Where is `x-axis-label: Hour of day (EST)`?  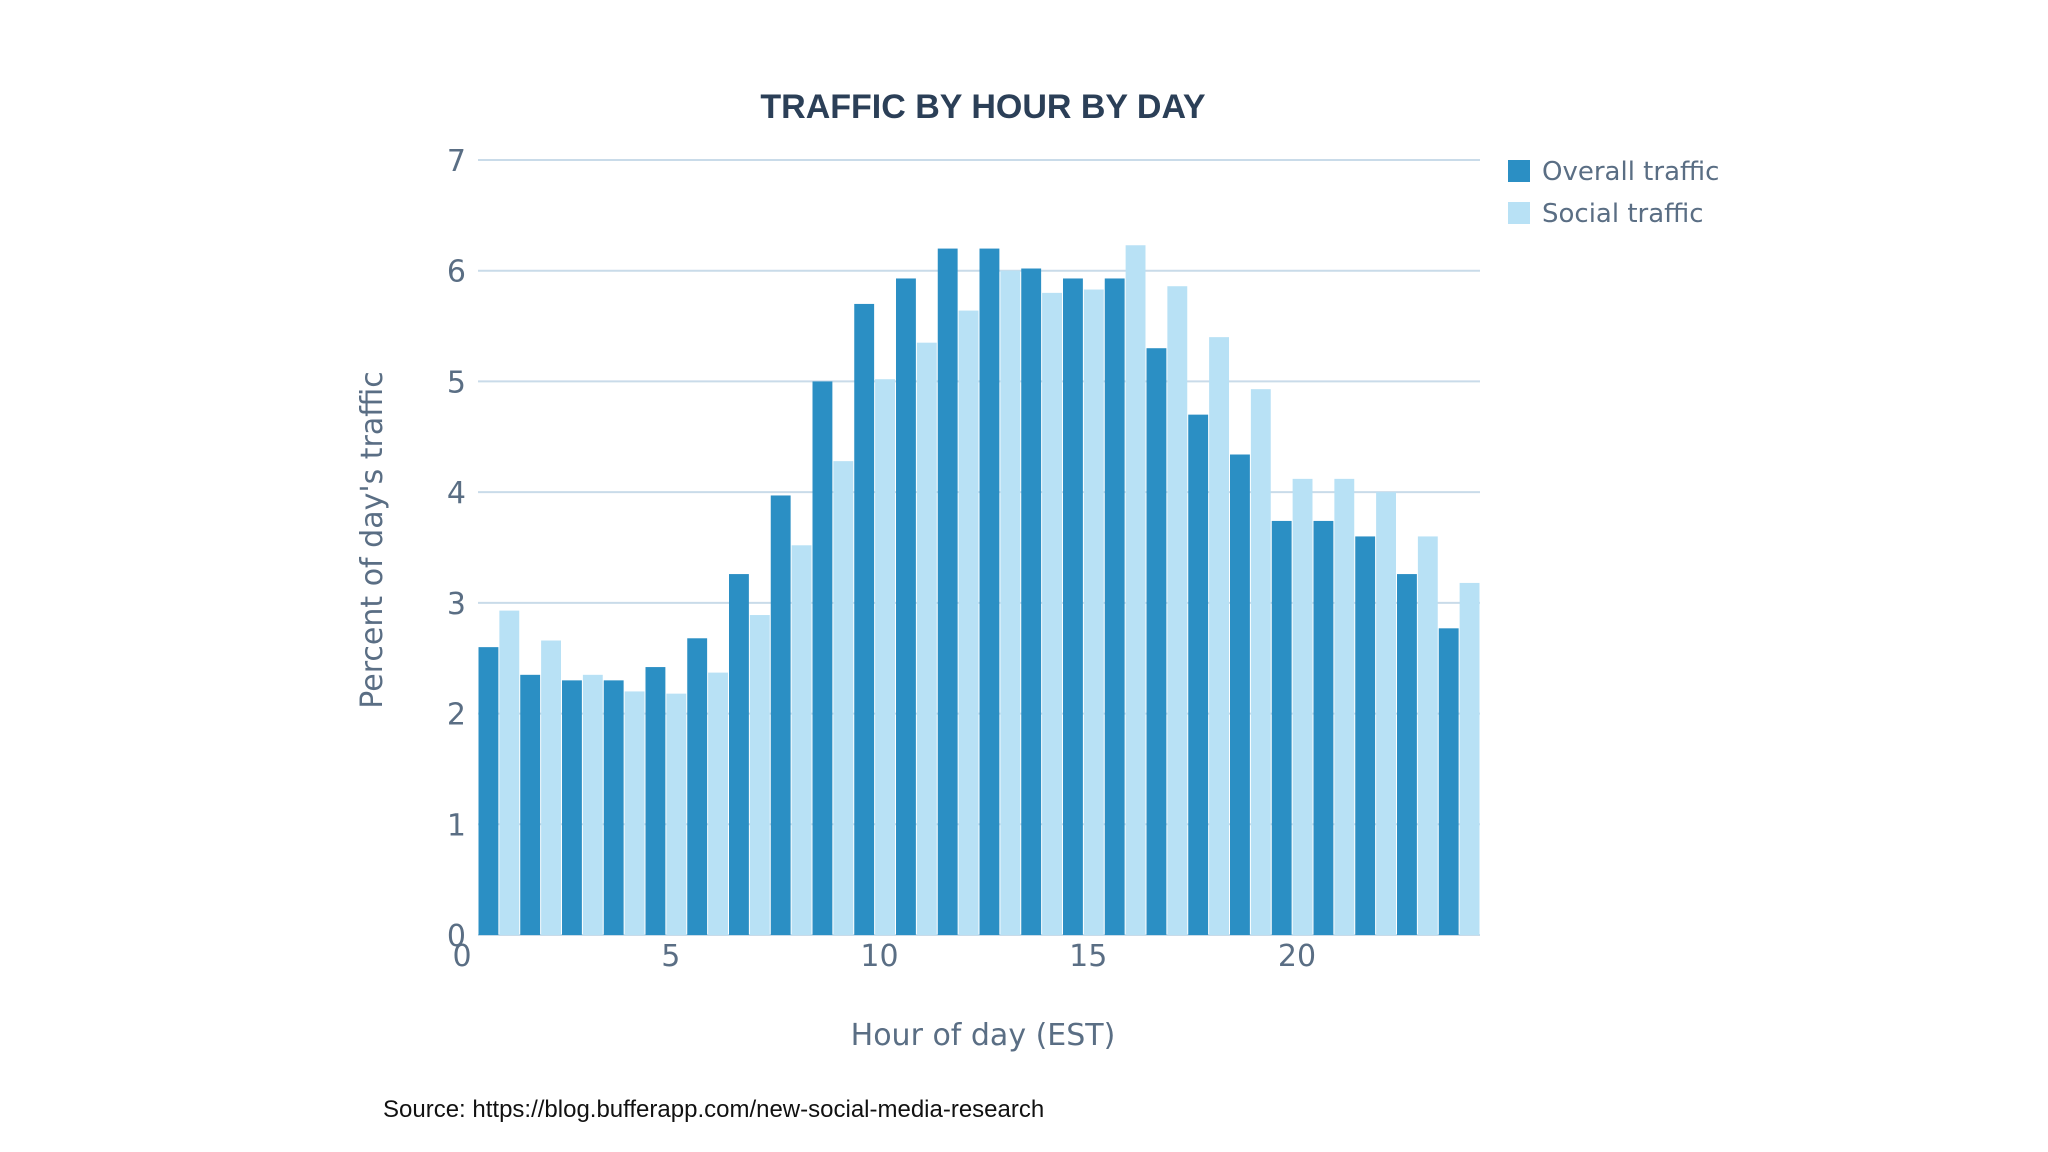 x-axis-label: Hour of day (EST) is located at coordinates (983, 1035).